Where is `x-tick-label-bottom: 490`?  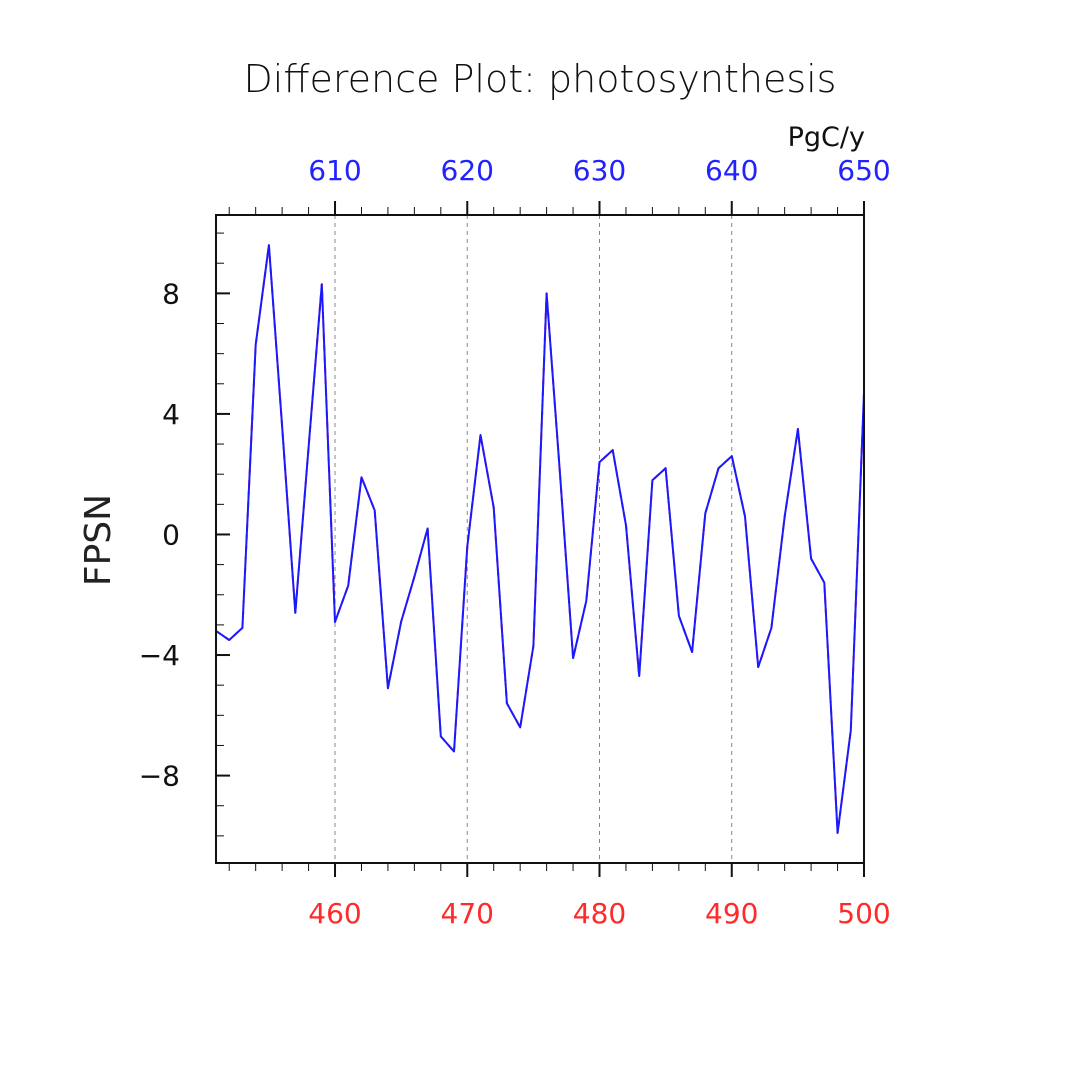
x-tick-label-bottom: 490 is located at coordinates (731, 913).